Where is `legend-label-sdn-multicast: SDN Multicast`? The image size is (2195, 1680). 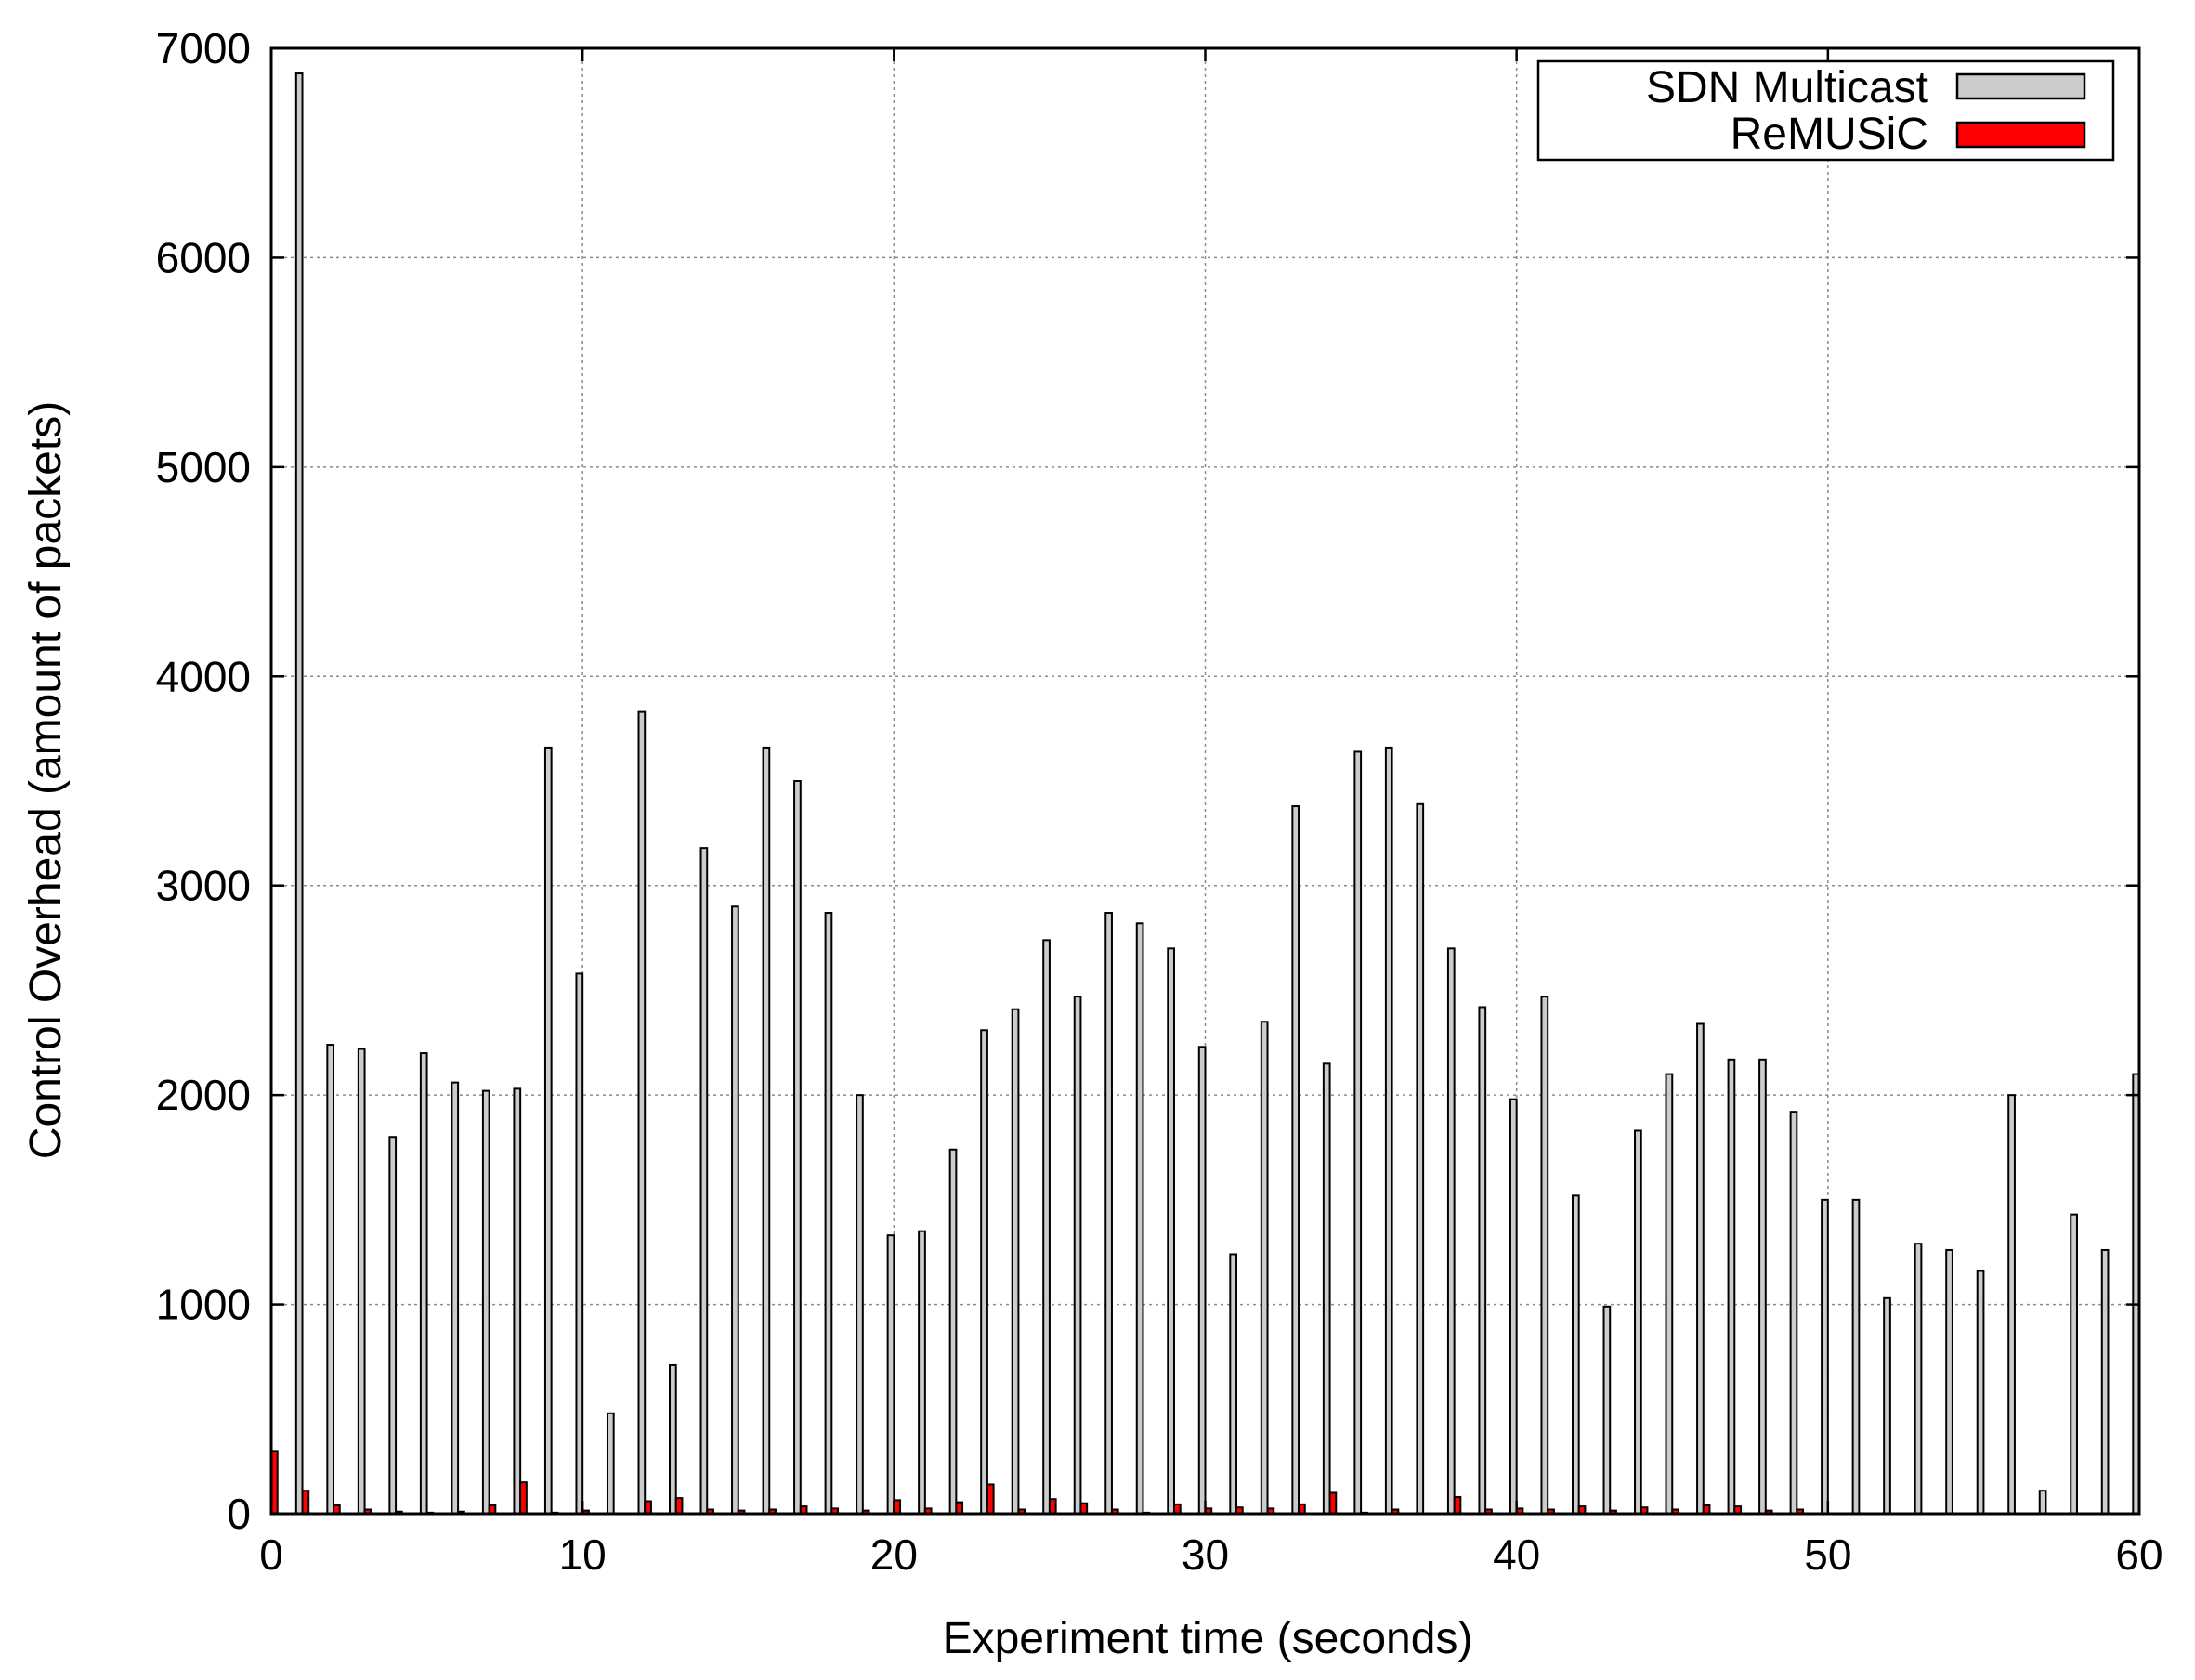
legend-label-sdn-multicast: SDN Multicast is located at coordinates (1787, 87).